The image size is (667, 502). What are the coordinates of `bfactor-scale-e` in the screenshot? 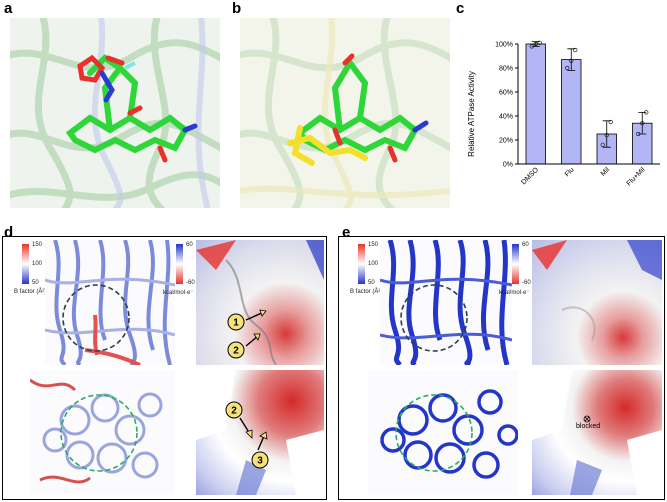 It's located at (361, 264).